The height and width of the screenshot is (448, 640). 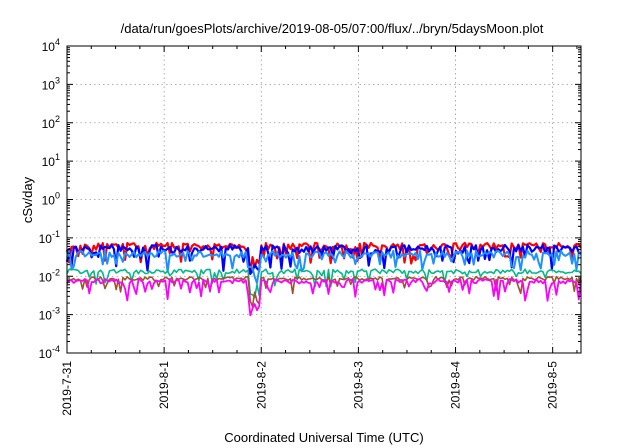 I want to click on x-tick-label: 2019-8-1, so click(x=164, y=385).